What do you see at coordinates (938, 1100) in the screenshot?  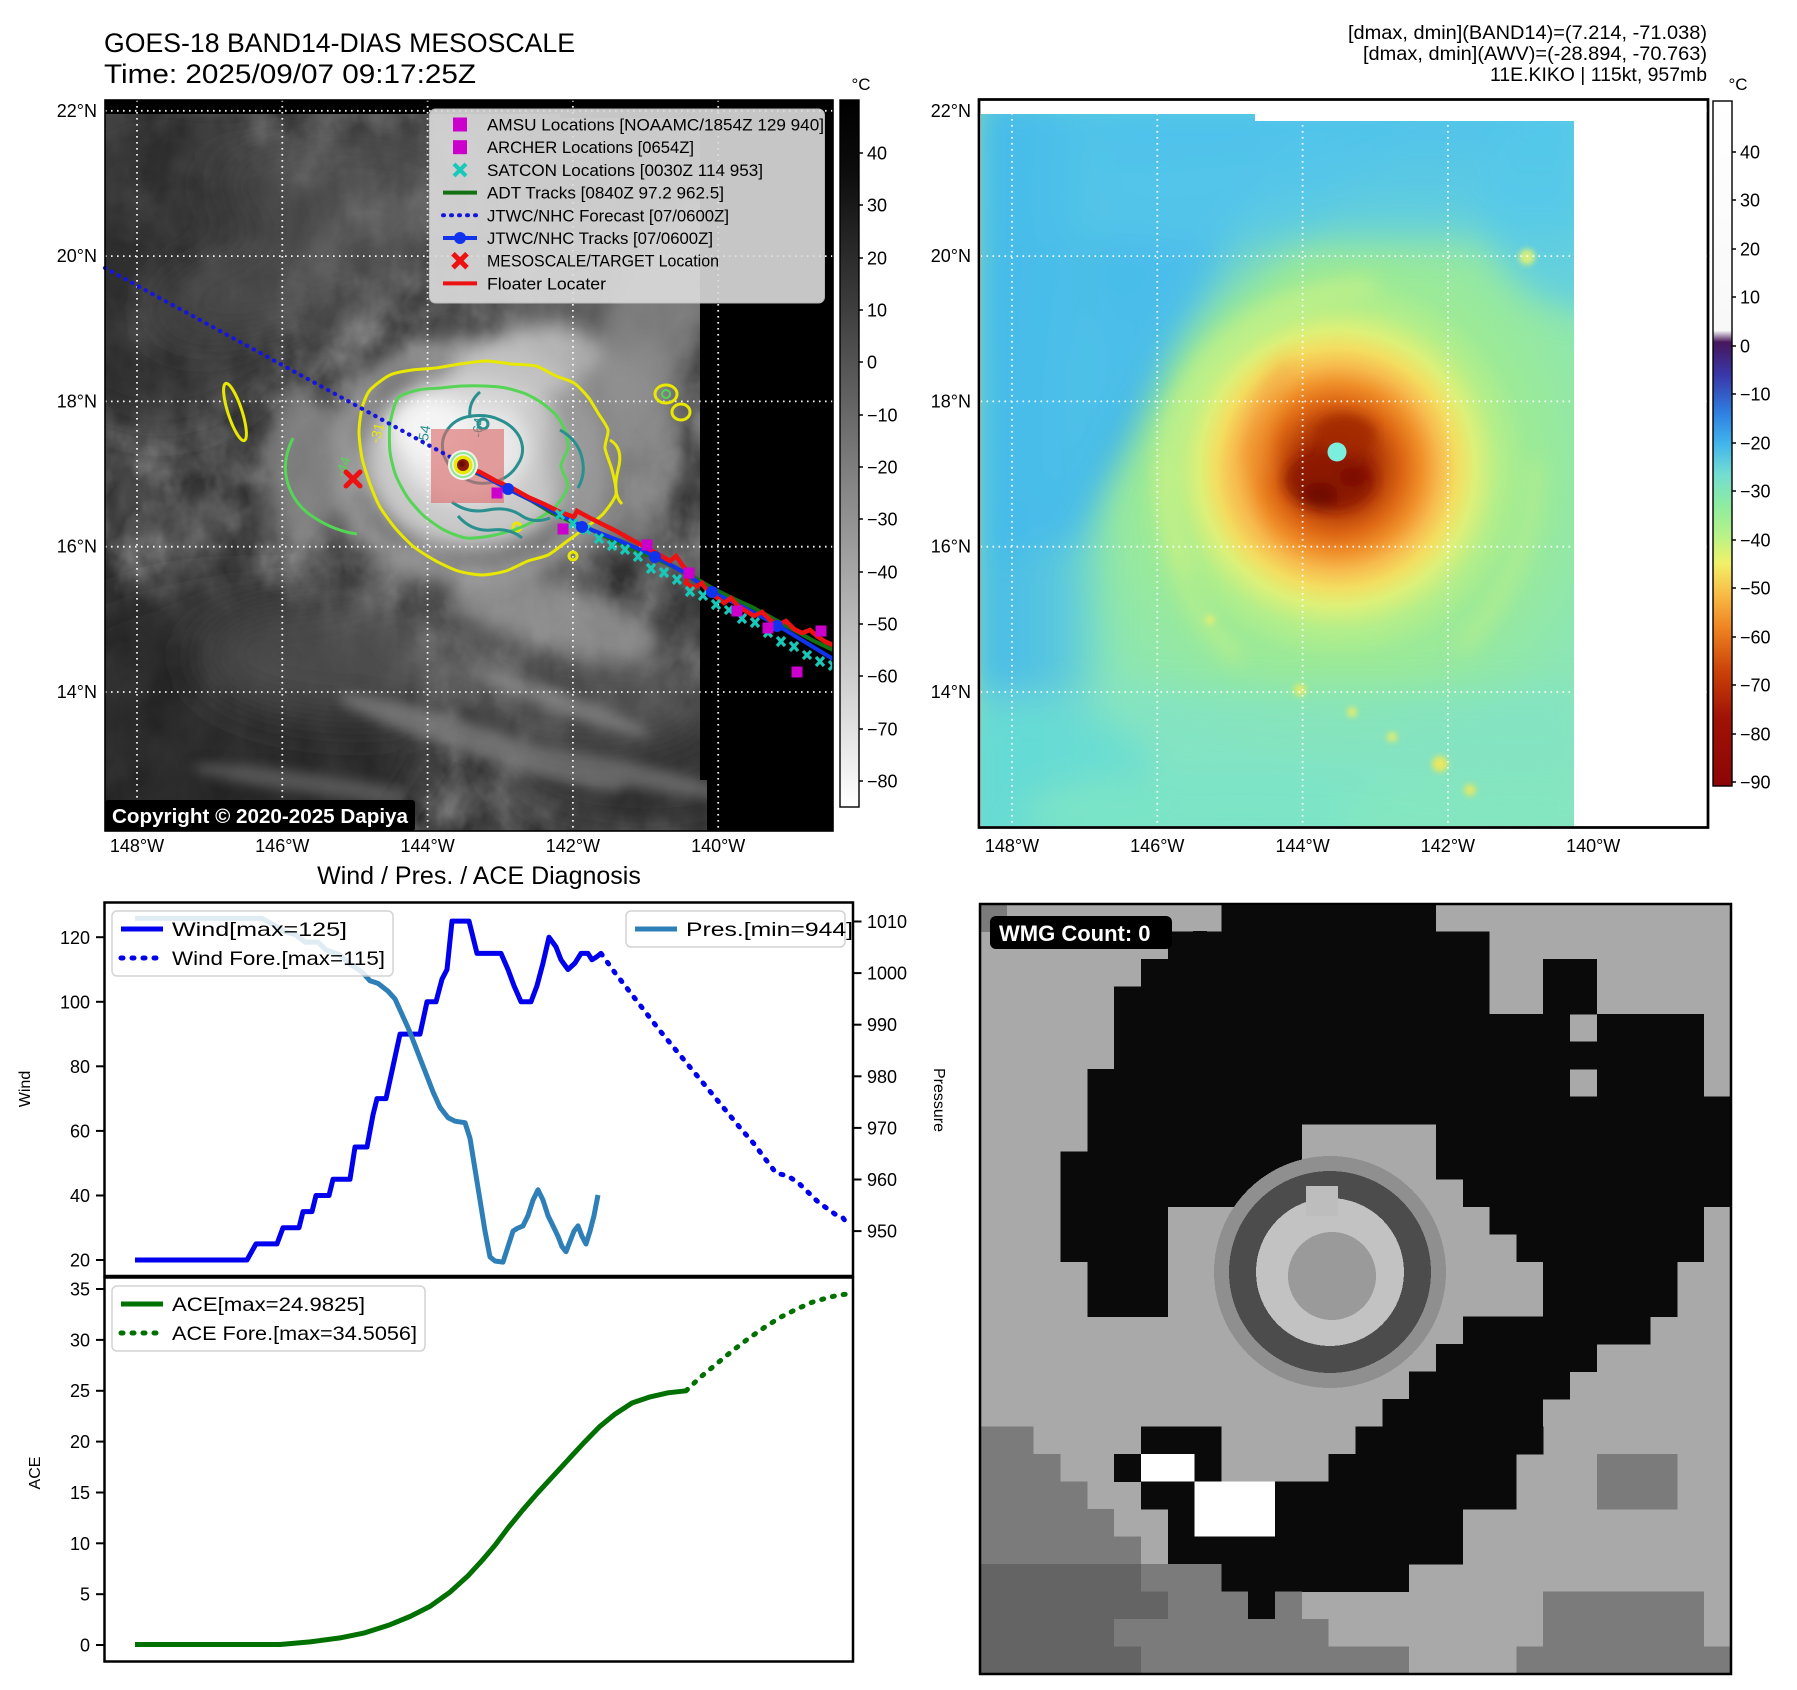 I see `svg-text: Pressure` at bounding box center [938, 1100].